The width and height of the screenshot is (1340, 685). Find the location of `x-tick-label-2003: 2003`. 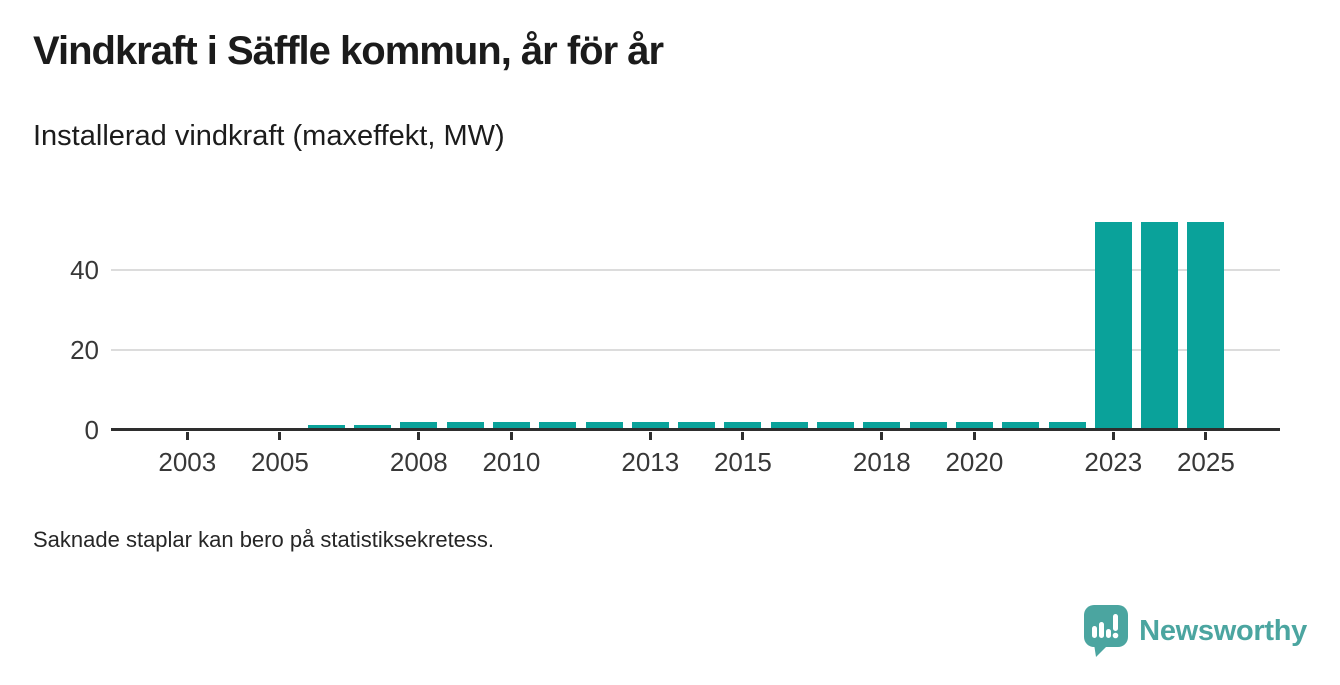

x-tick-label-2003: 2003 is located at coordinates (187, 462).